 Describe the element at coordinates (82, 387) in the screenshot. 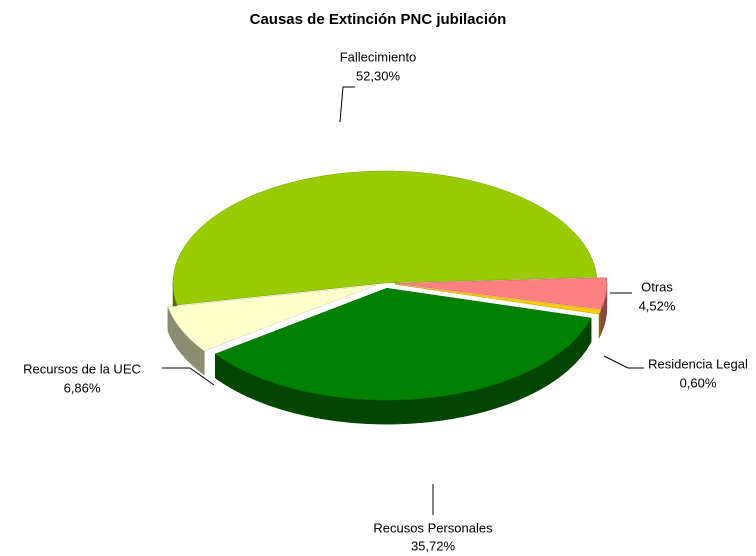

I see `slice-value-label: 6,86%` at that location.